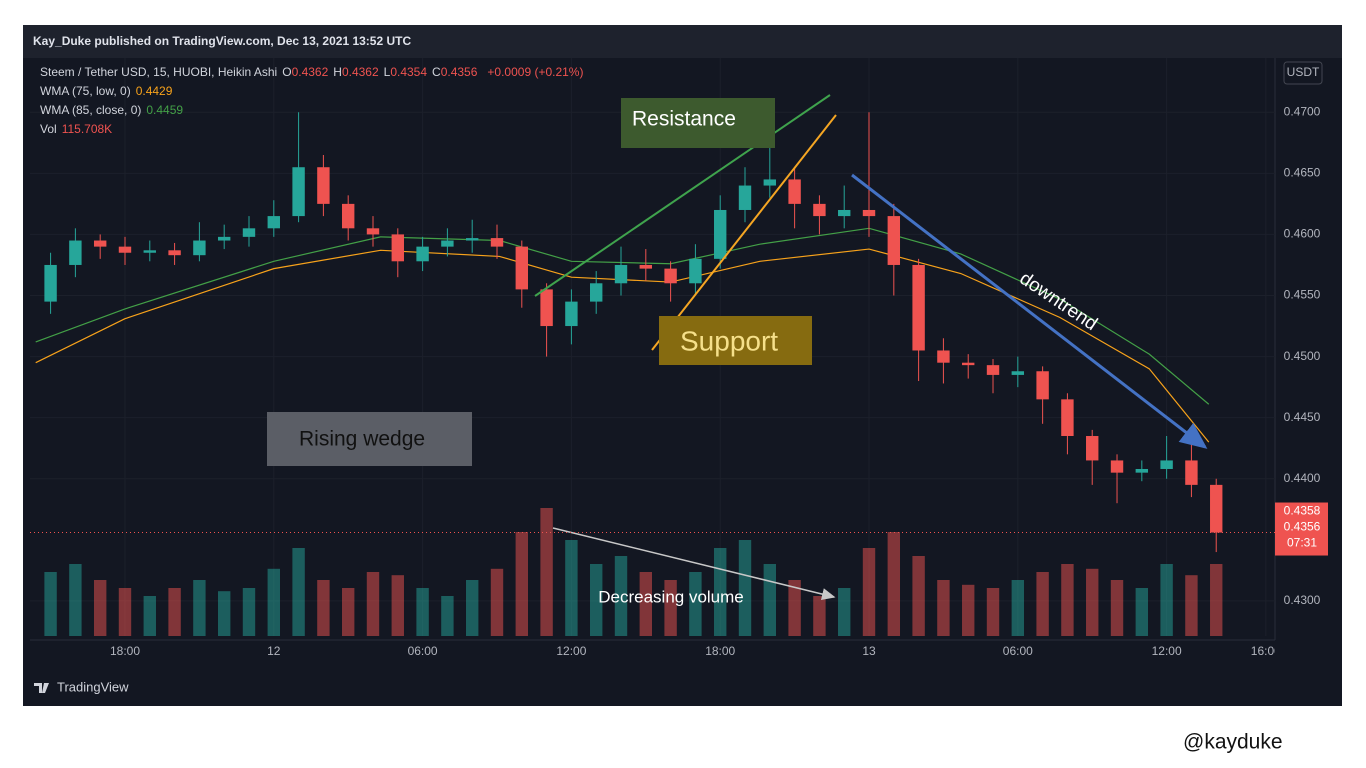  I want to click on wedge-box, so click(369, 439).